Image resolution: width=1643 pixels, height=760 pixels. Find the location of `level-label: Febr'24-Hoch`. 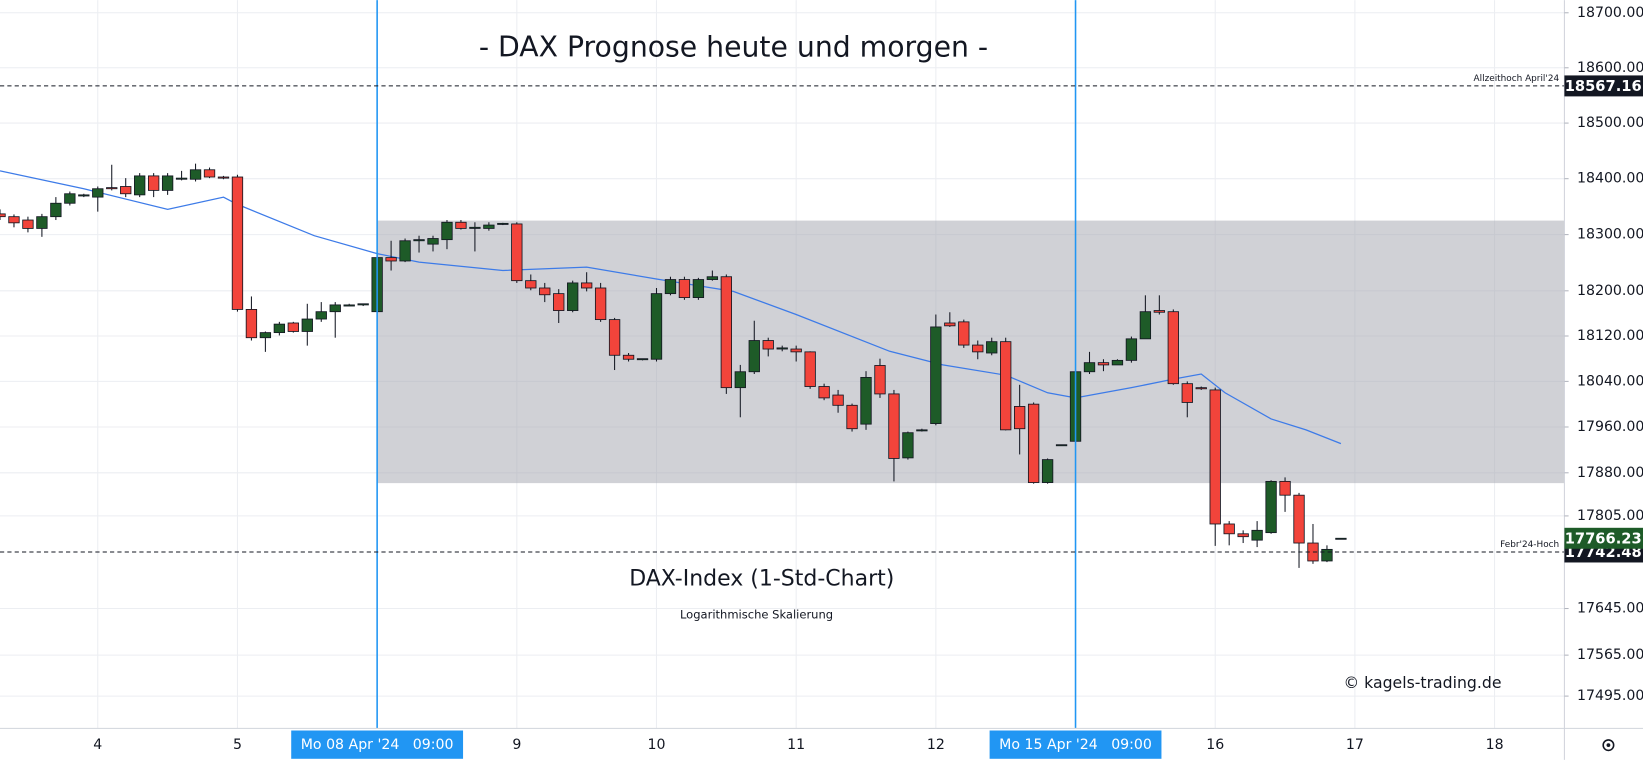

level-label: Febr'24-Hoch is located at coordinates (1529, 545).